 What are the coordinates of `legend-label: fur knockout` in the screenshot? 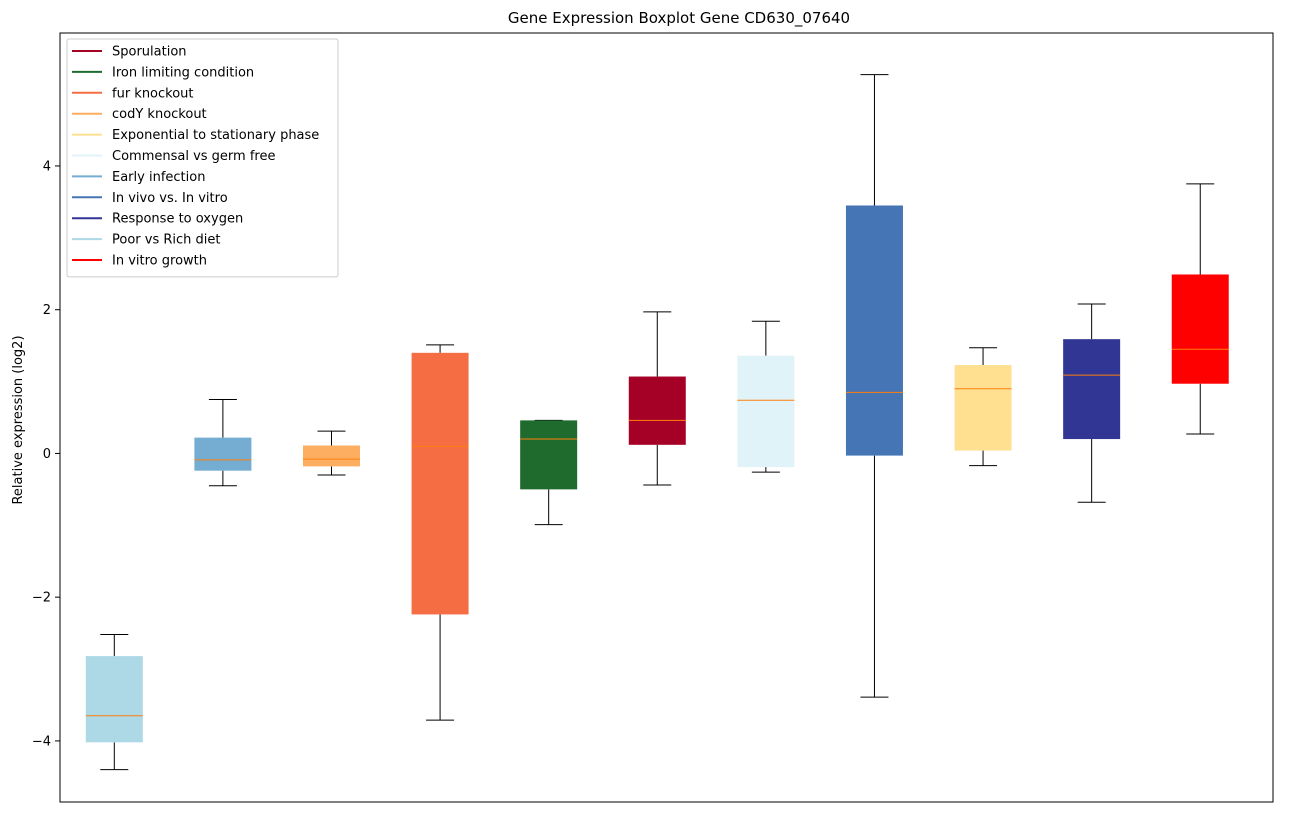 It's located at (153, 93).